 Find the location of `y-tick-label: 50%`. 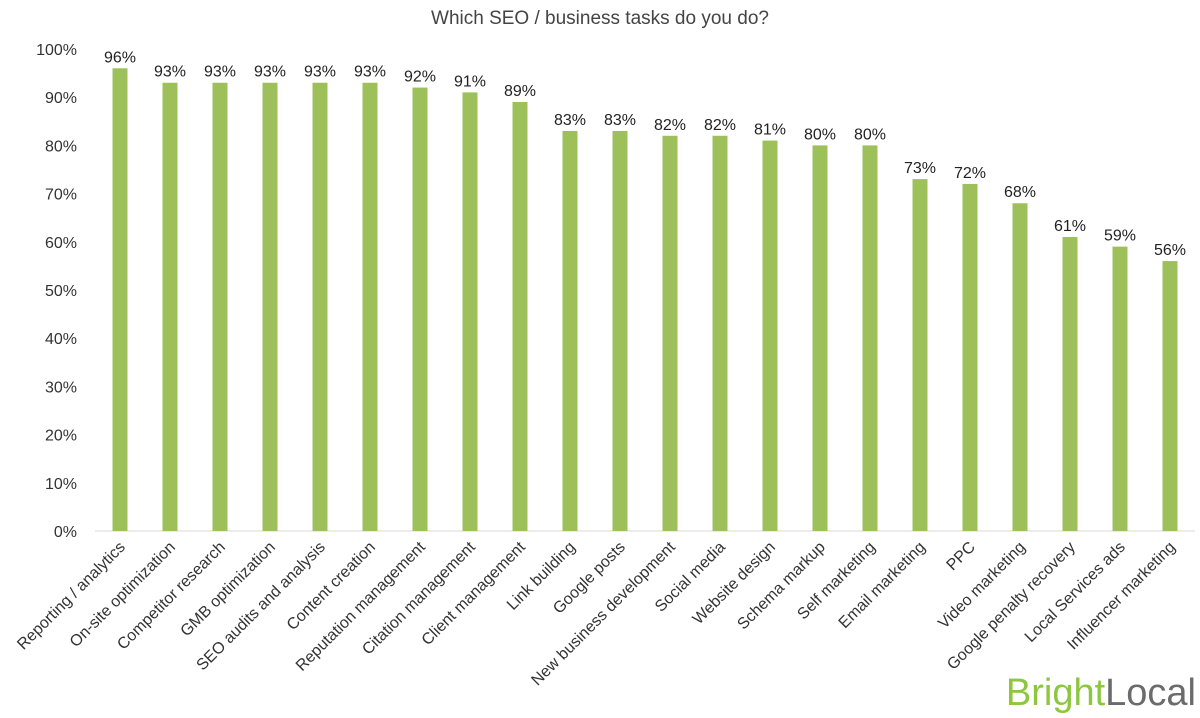

y-tick-label: 50% is located at coordinates (61, 291).